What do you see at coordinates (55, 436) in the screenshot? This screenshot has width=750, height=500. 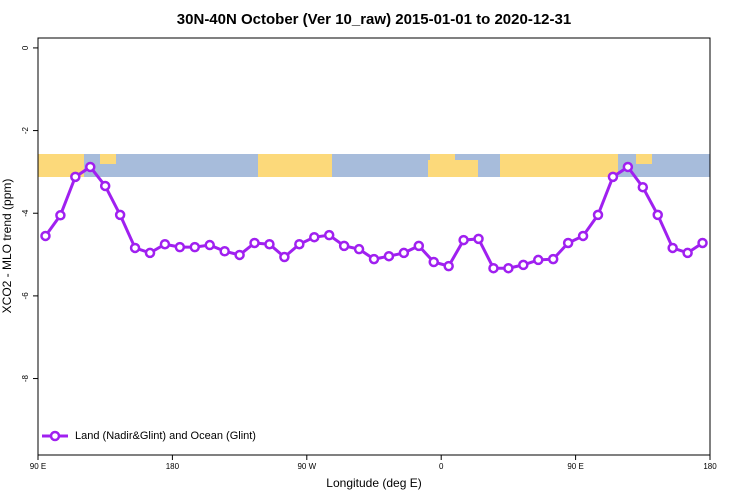 I see `legend-marker` at bounding box center [55, 436].